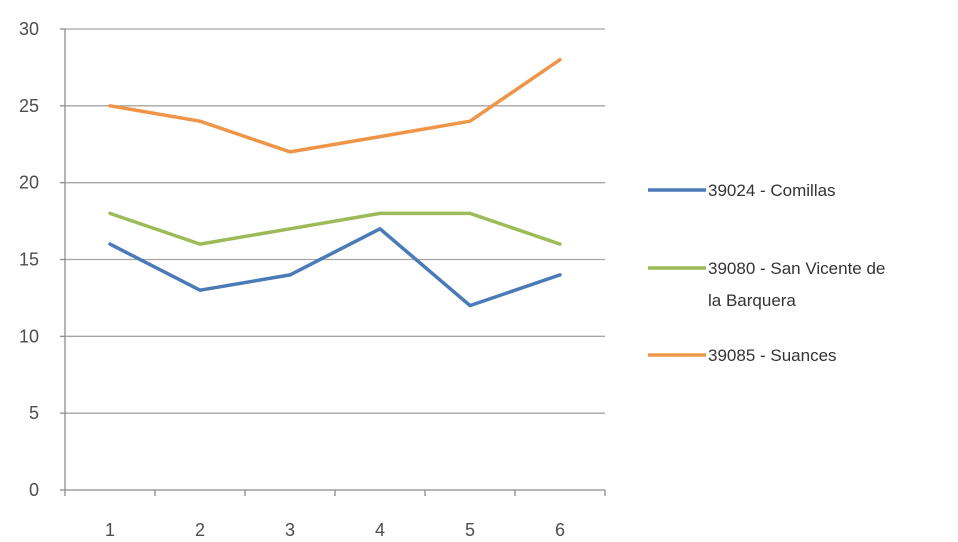  I want to click on y-tick-label: 5, so click(34, 413).